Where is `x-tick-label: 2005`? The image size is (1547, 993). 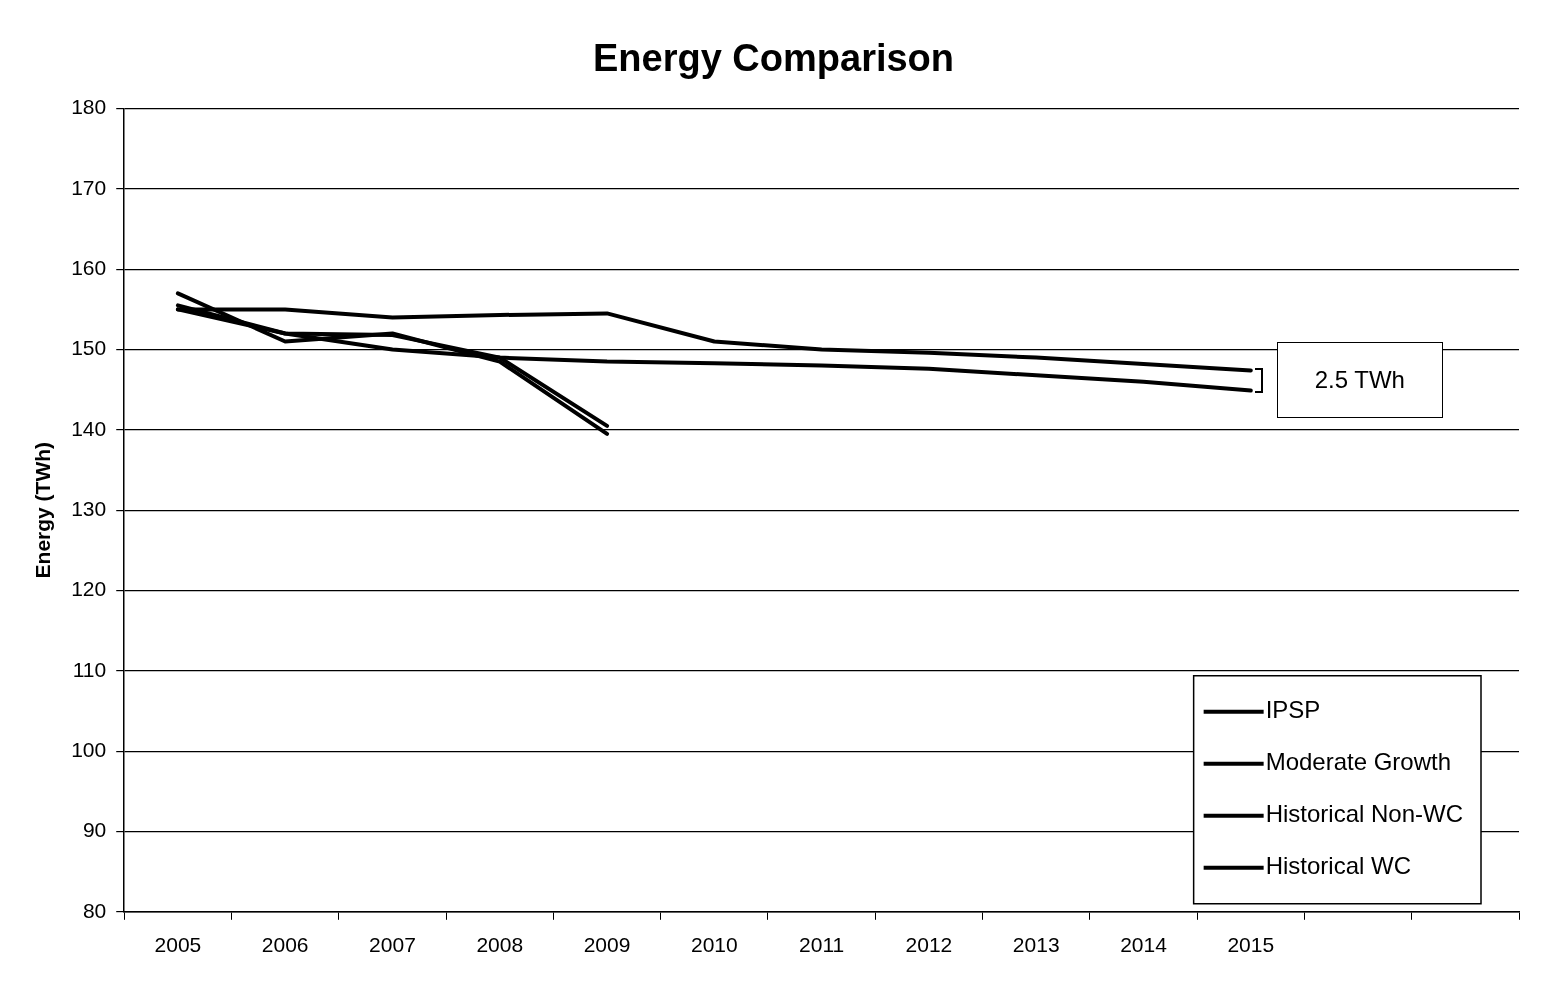
x-tick-label: 2005 is located at coordinates (178, 945).